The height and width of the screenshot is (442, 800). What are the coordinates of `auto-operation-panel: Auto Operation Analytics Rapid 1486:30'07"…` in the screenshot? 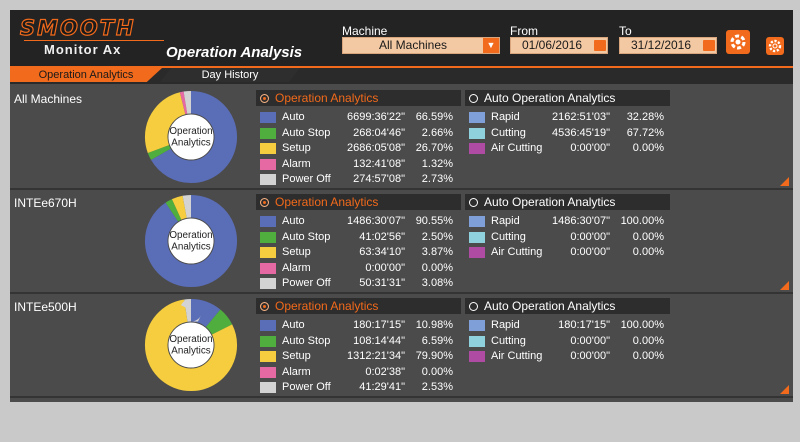 It's located at (567, 241).